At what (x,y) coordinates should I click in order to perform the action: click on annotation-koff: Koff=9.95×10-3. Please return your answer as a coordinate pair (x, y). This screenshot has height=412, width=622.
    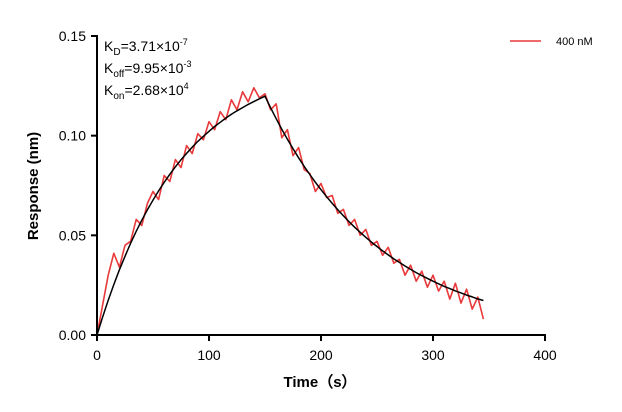
    Looking at the image, I should click on (147, 69).